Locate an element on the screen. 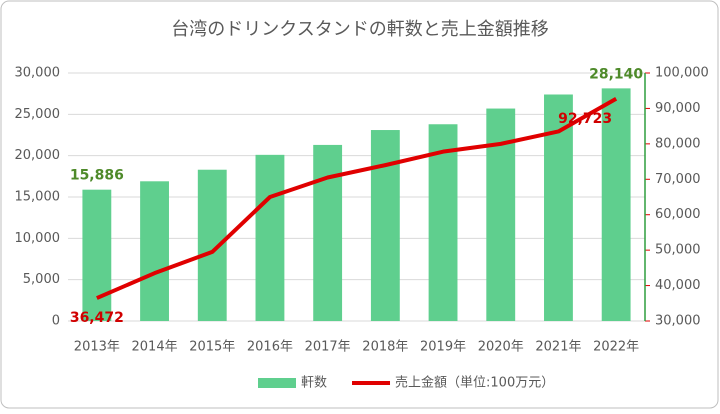  chart-title: 台湾のドリンクスタンドの軒数と売上金額推移 is located at coordinates (359, 29).